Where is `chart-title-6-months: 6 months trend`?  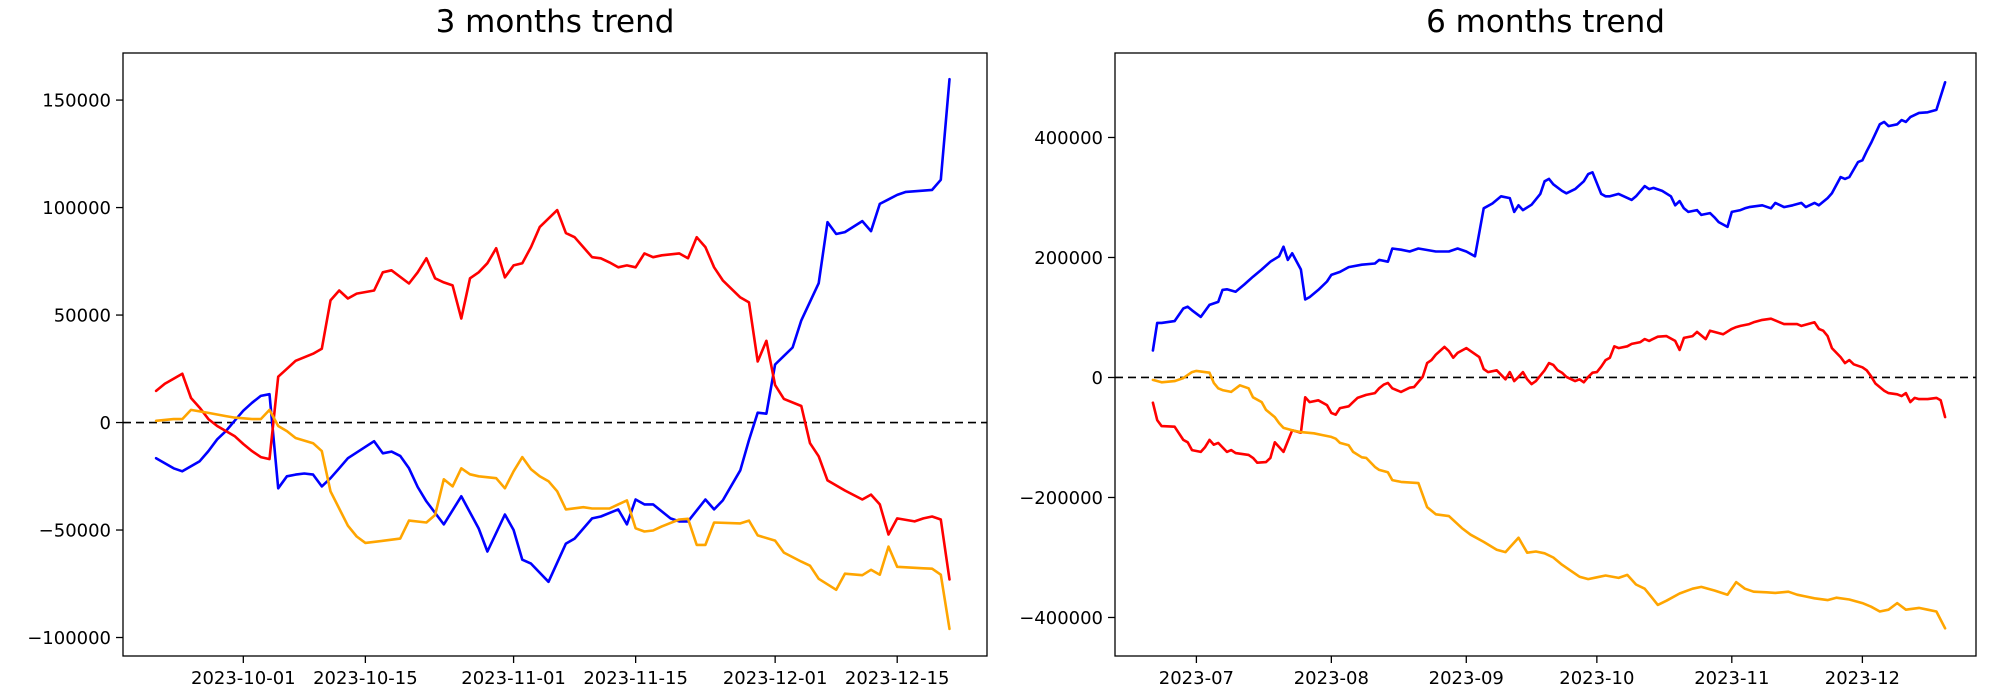
chart-title-6-months: 6 months trend is located at coordinates (1545, 22).